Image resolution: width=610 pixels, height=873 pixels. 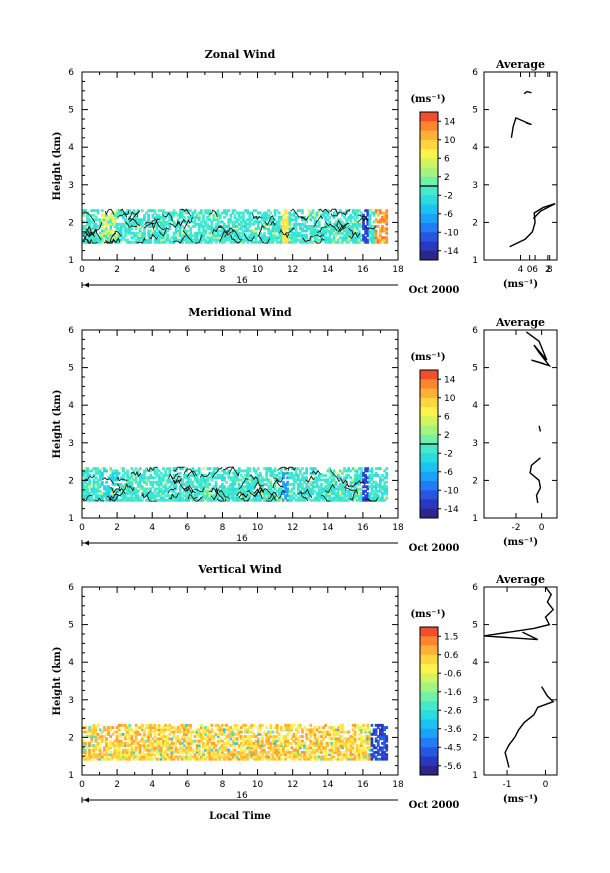 I want to click on contour-line, so click(x=89, y=234).